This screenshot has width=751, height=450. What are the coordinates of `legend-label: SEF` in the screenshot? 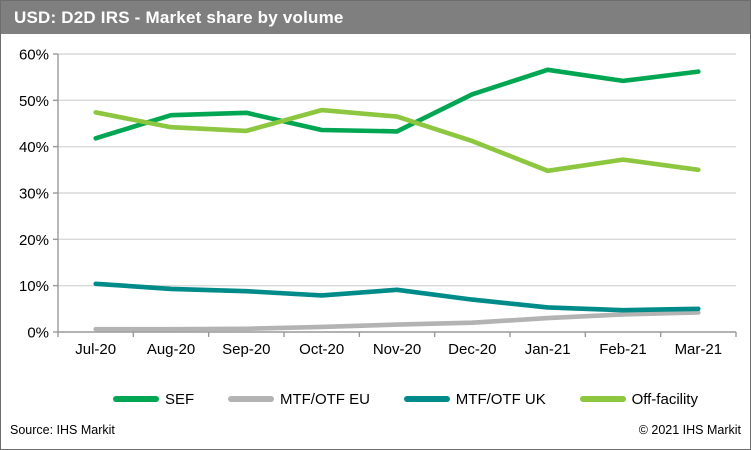 It's located at (180, 399).